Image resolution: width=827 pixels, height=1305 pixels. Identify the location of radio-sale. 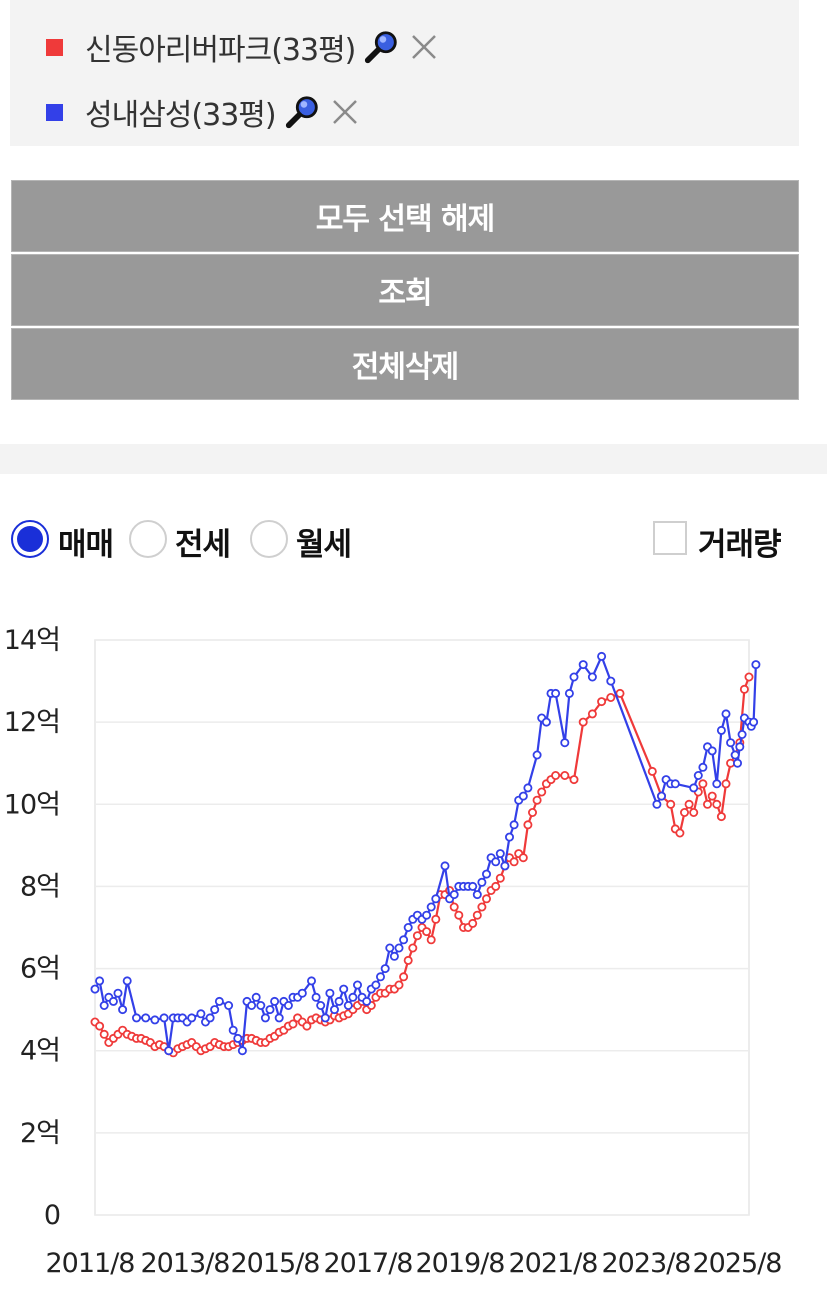
(30, 539).